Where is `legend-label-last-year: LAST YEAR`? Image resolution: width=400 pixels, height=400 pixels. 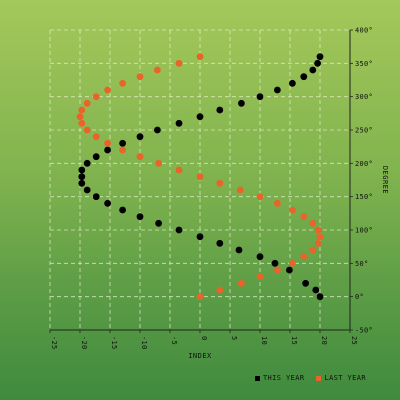
legend-label-last-year: LAST YEAR is located at coordinates (345, 378).